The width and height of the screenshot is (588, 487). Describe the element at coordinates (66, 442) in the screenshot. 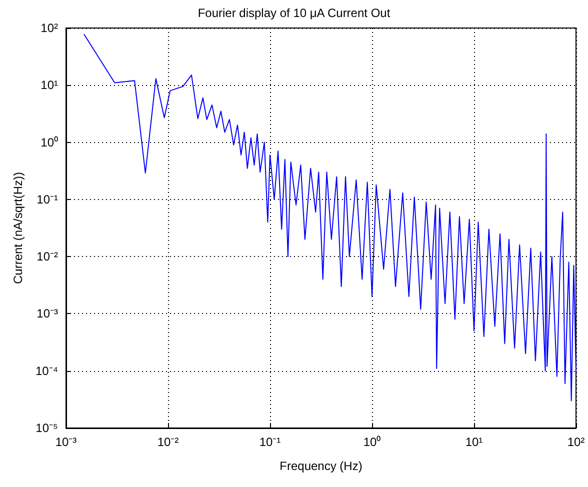

I see `x-tick-label: 10⁻³` at that location.